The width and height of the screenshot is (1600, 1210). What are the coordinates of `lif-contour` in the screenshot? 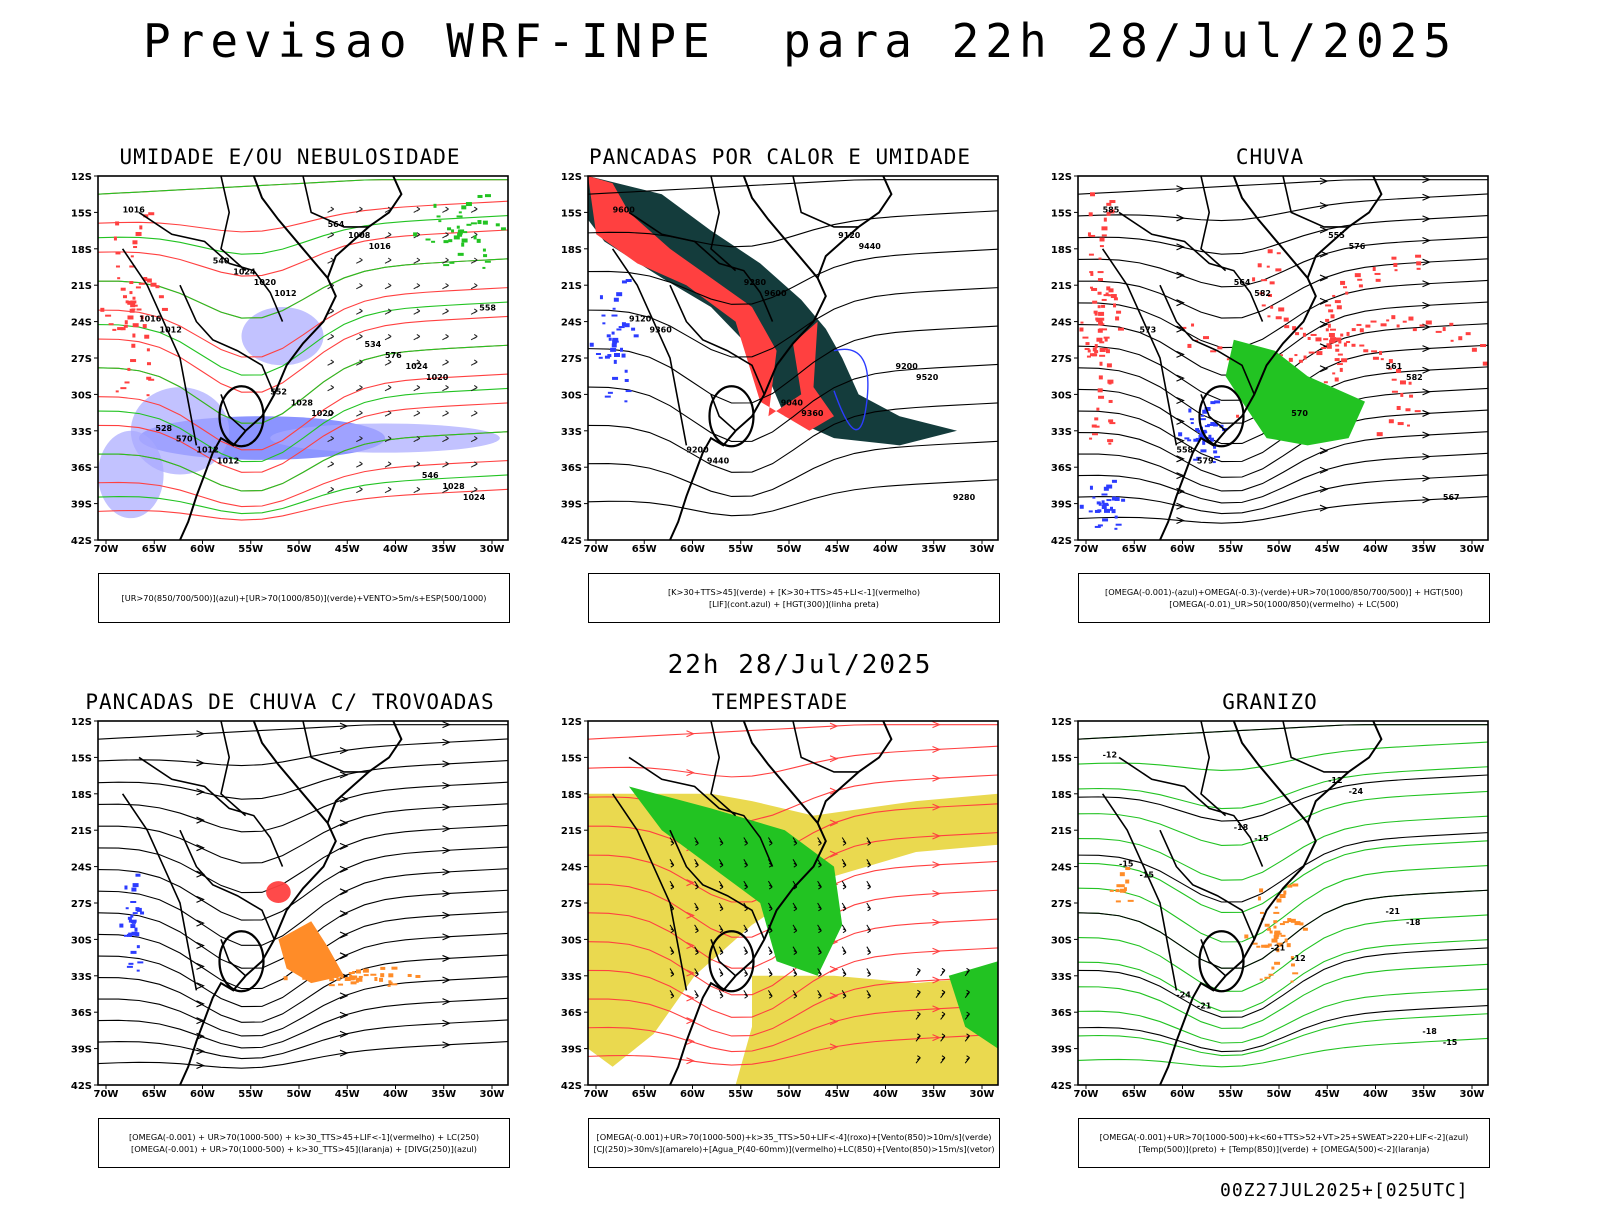 It's located at (615, 341).